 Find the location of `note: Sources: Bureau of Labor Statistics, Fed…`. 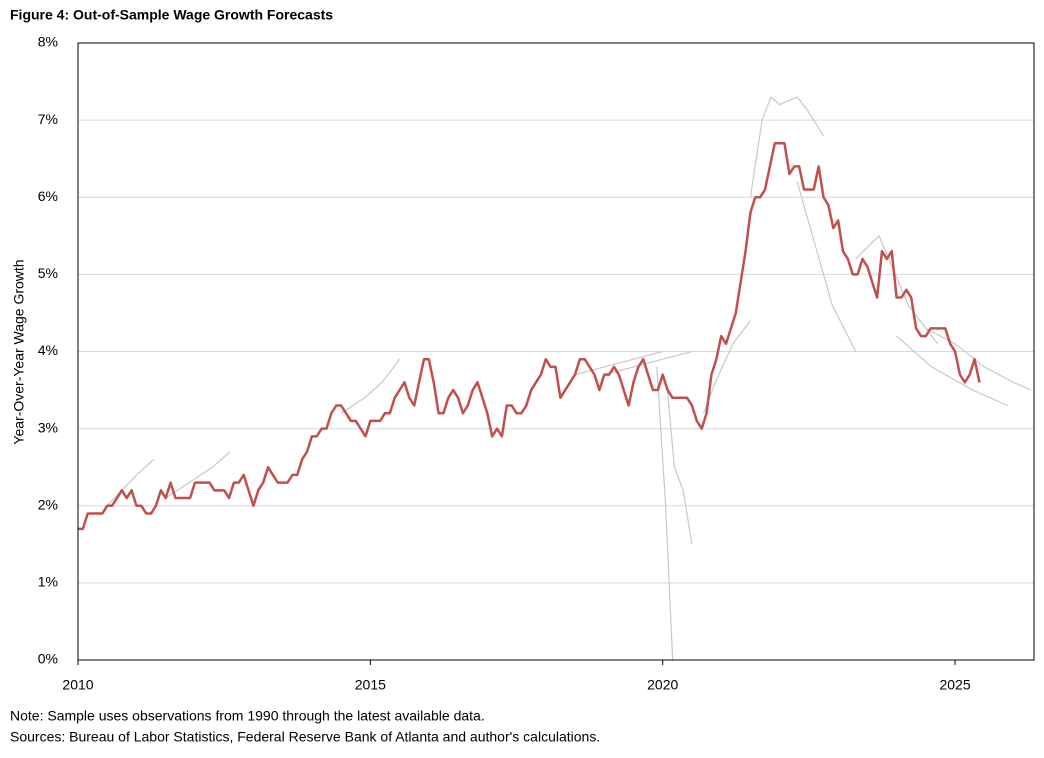

note: Sources: Bureau of Labor Statistics, Fed… is located at coordinates (305, 737).